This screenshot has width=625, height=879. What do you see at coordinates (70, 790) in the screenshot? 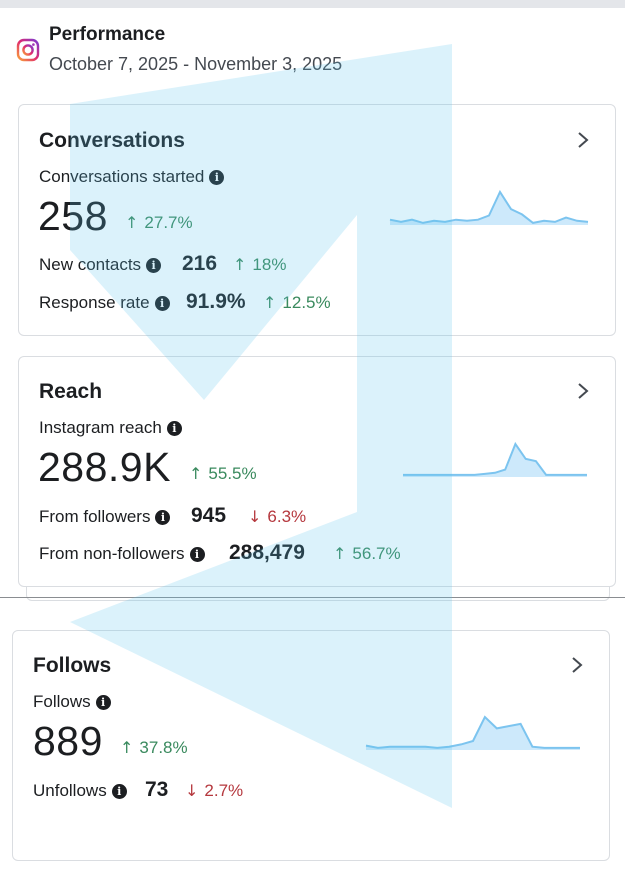
I see `unfollows-label-text: Unfollows` at bounding box center [70, 790].